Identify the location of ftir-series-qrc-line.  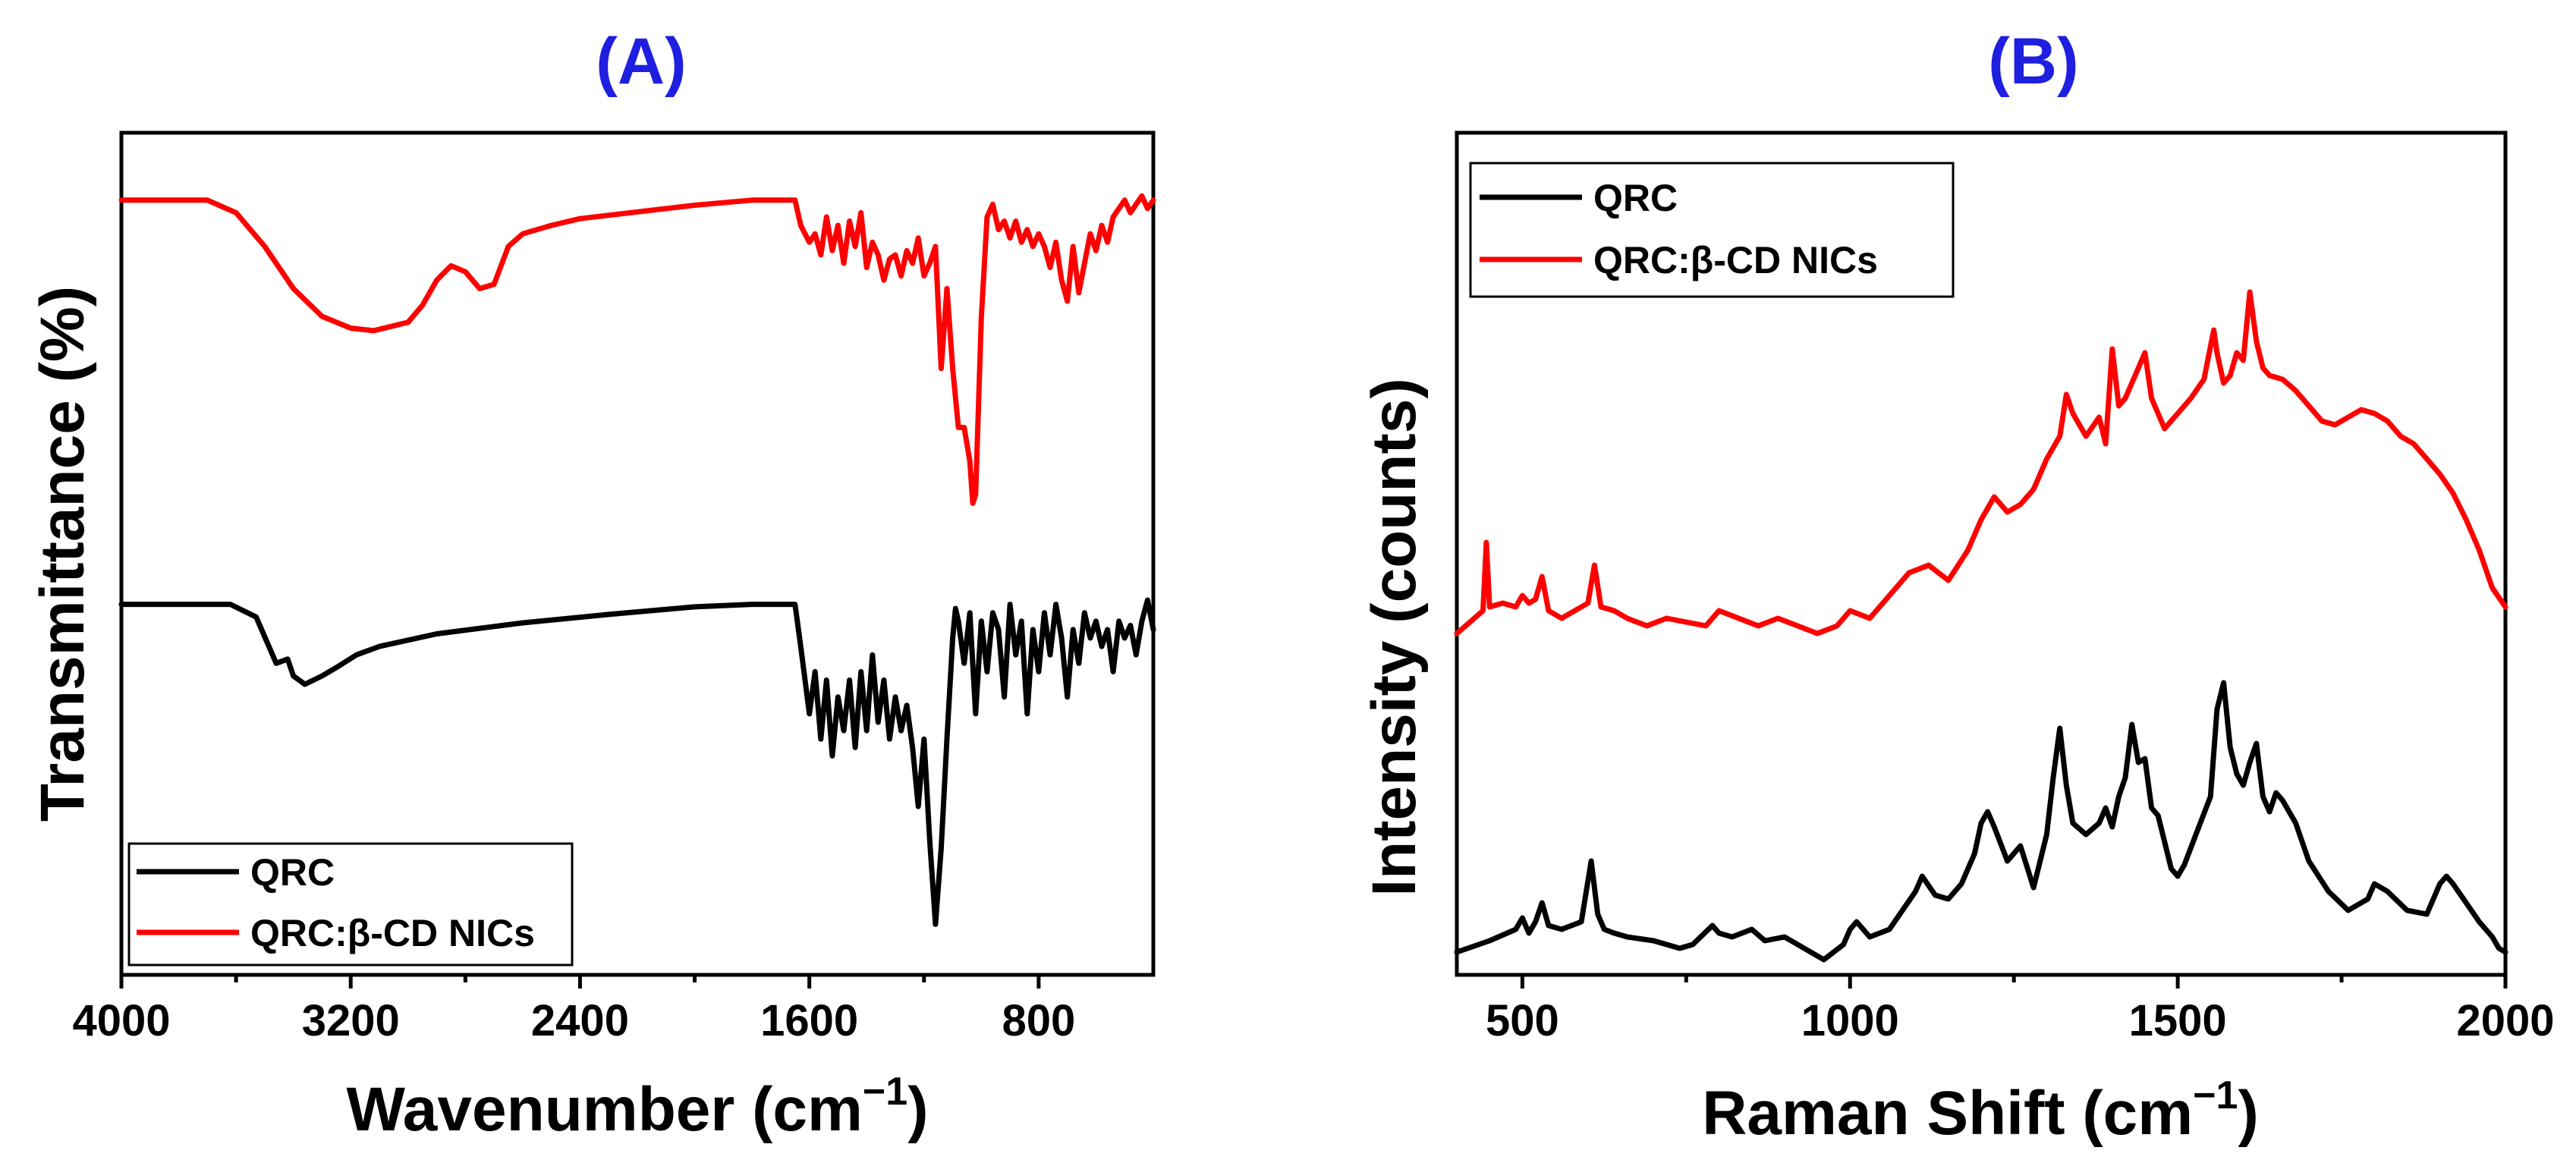
(637, 762).